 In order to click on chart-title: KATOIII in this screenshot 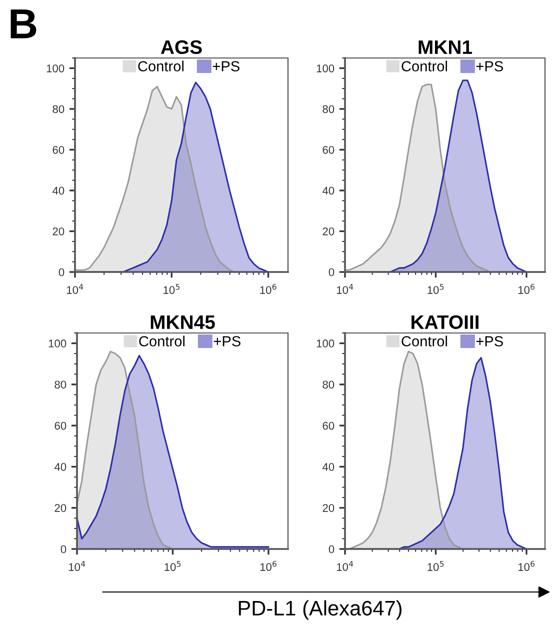, I will do `click(445, 322)`.